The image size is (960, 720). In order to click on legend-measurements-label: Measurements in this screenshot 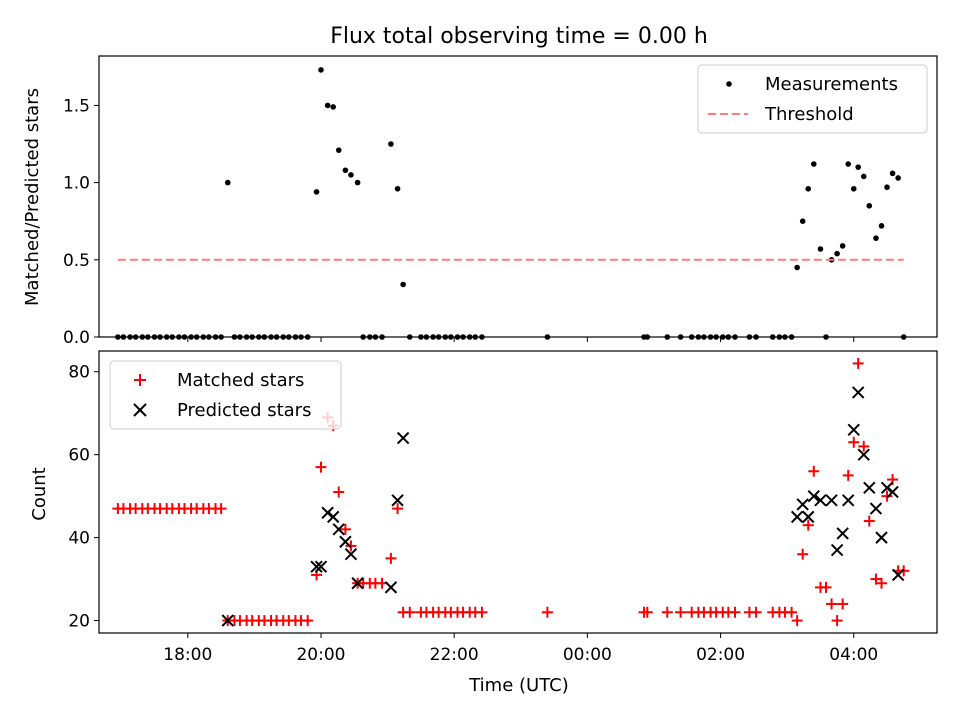, I will do `click(831, 84)`.